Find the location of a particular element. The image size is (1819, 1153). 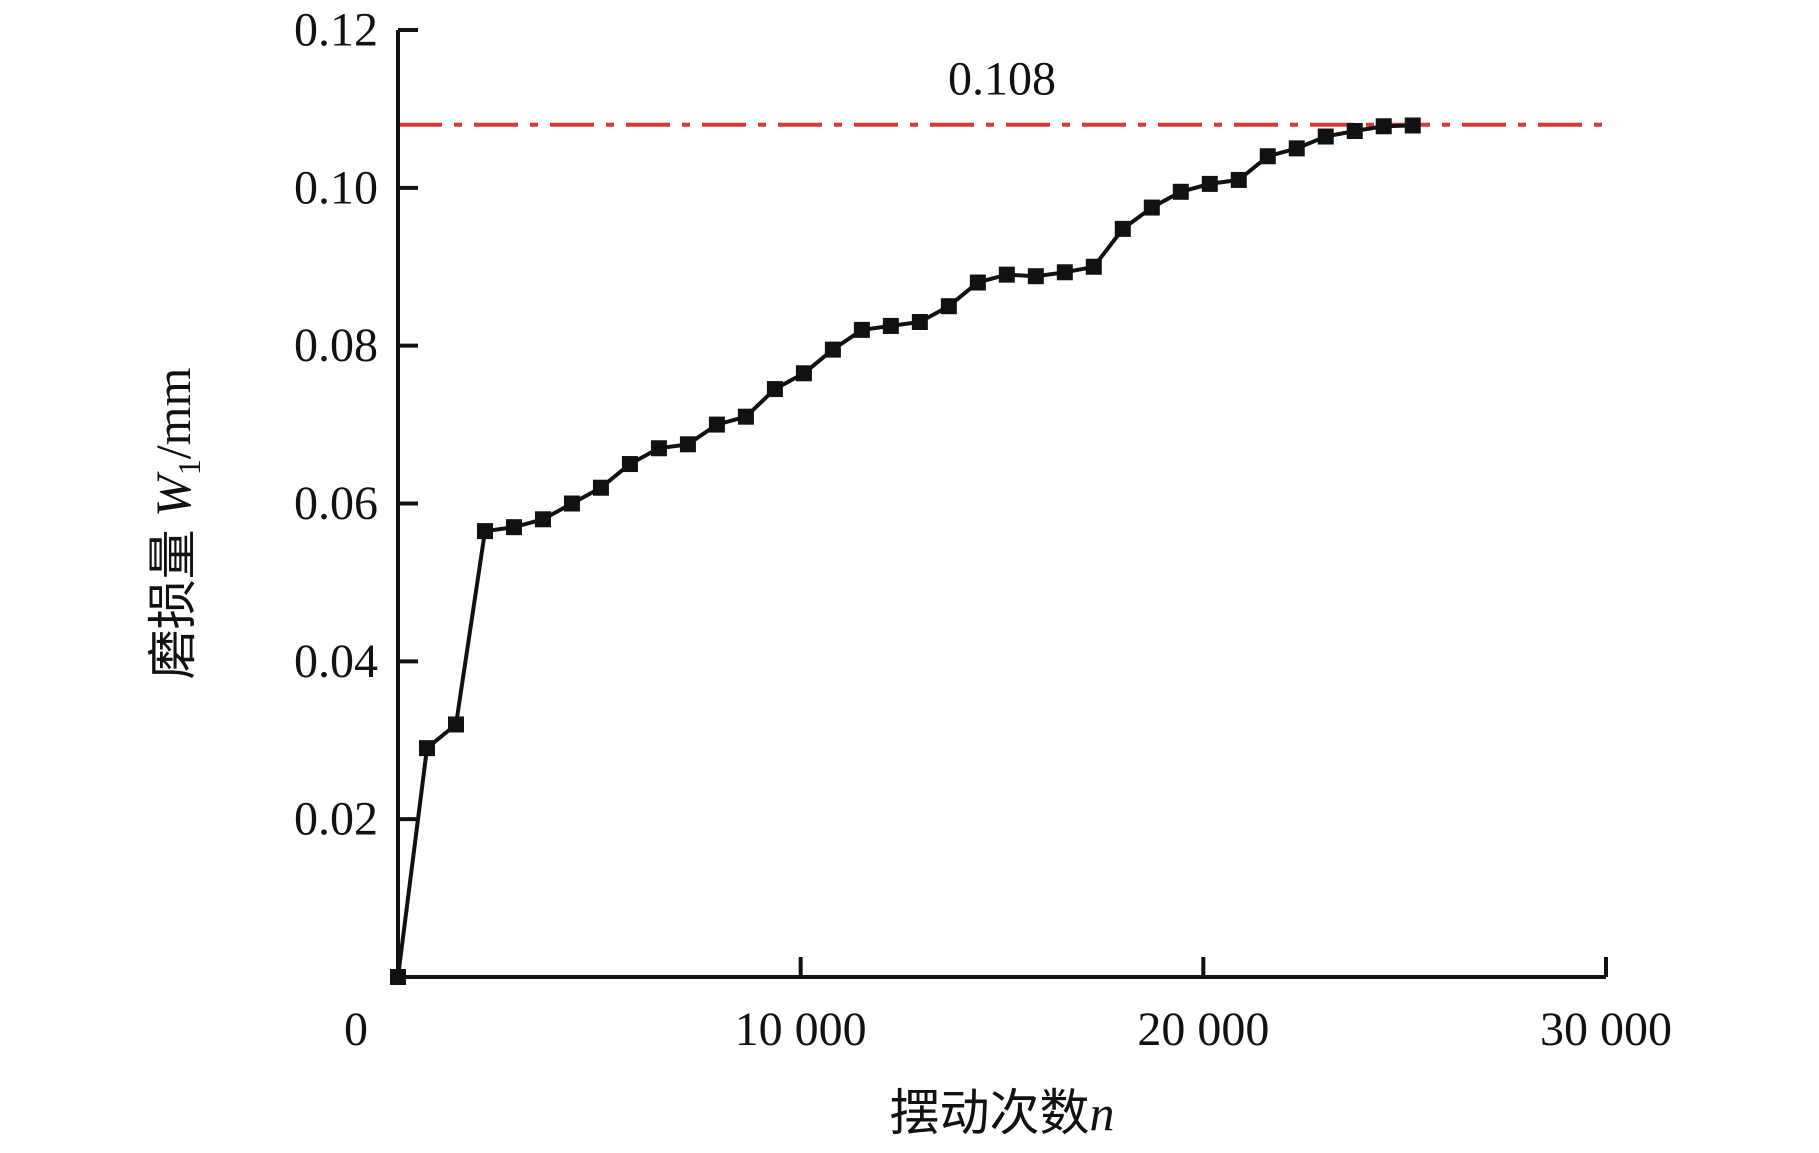

y-axis-title-unit: /mm is located at coordinates (173, 413).